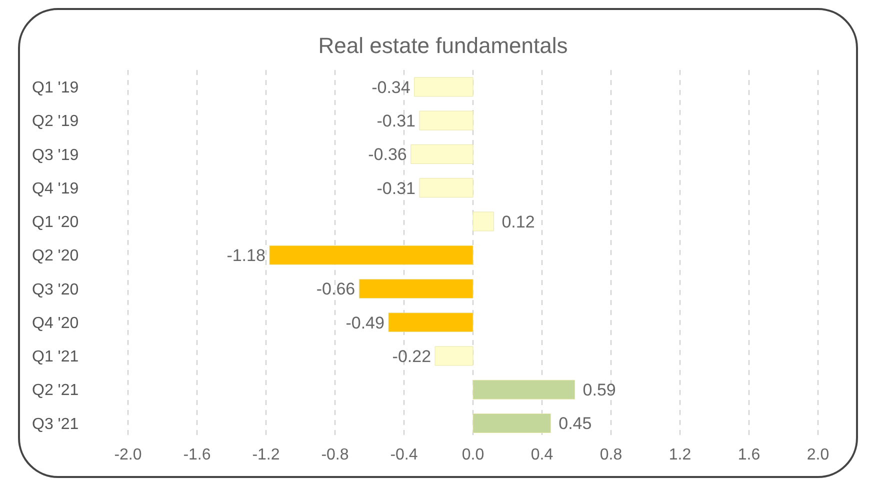  I want to click on y-tick-label: Q2 '20, so click(55, 256).